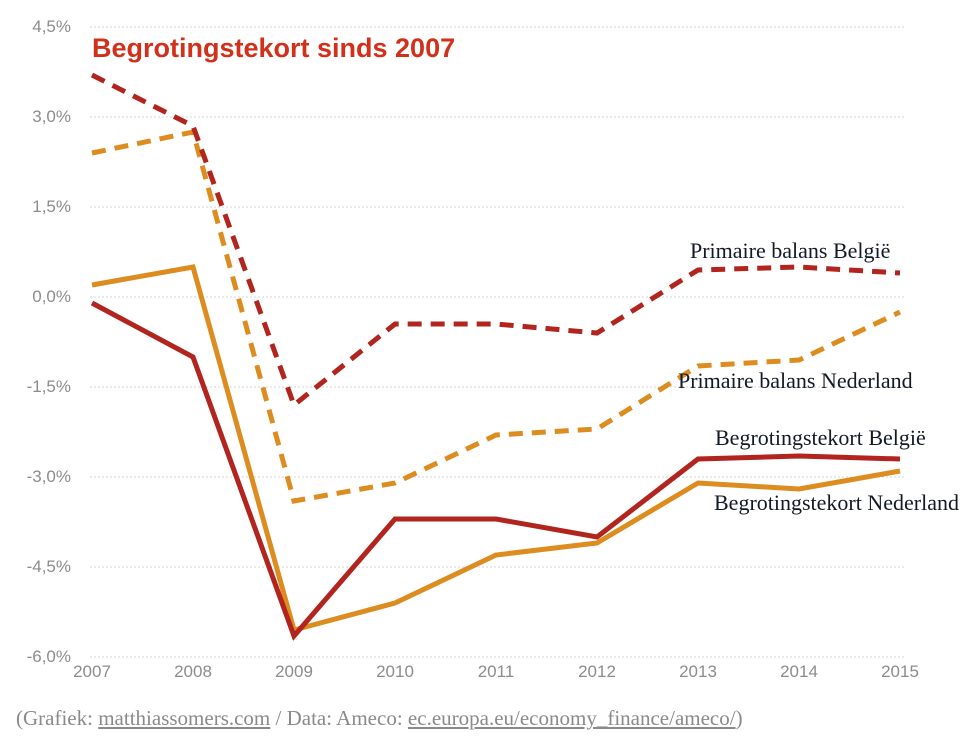 This screenshot has width=970, height=748. Describe the element at coordinates (48, 386) in the screenshot. I see `y-tick-label: -1,5%` at that location.